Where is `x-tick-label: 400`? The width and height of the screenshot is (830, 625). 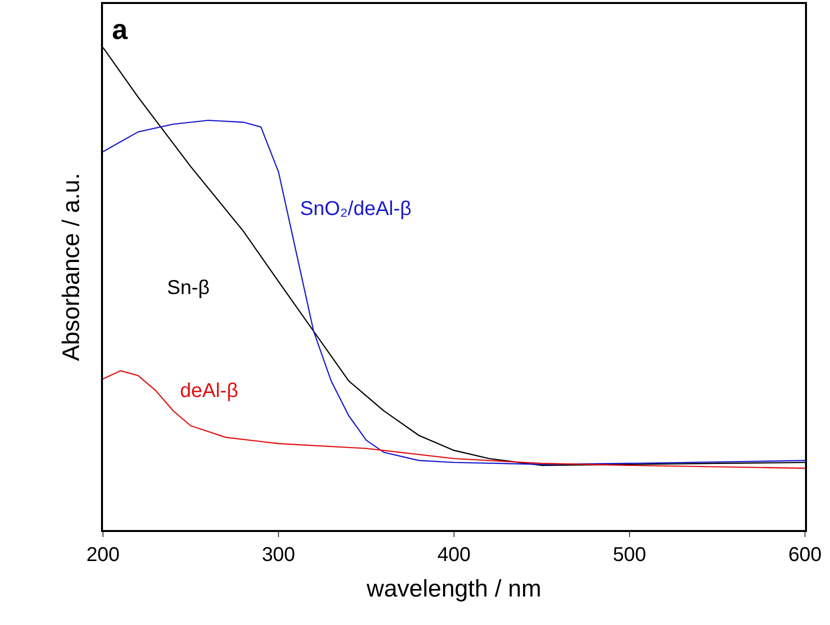 x-tick-label: 400 is located at coordinates (454, 555).